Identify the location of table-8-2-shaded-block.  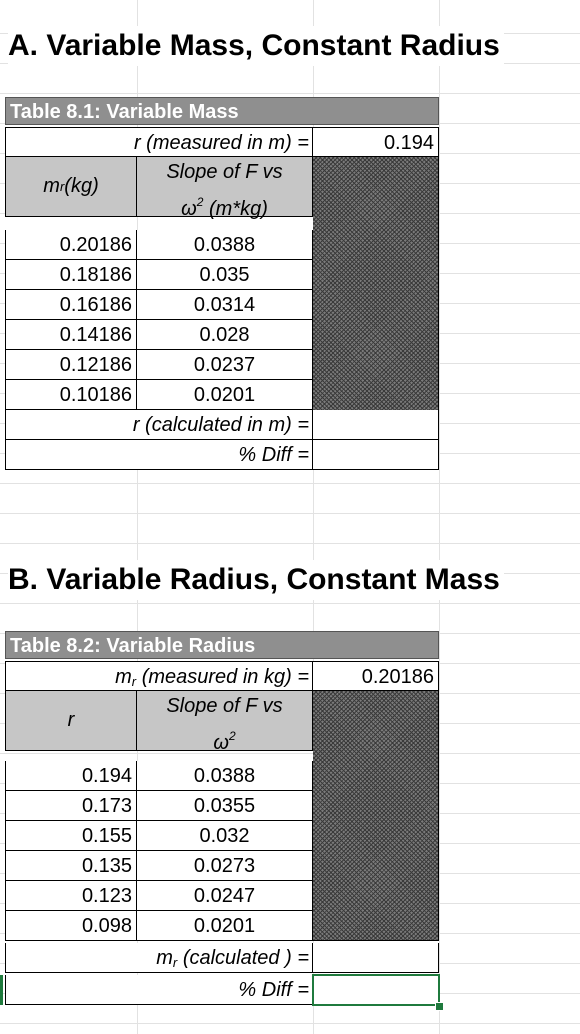
(376, 816).